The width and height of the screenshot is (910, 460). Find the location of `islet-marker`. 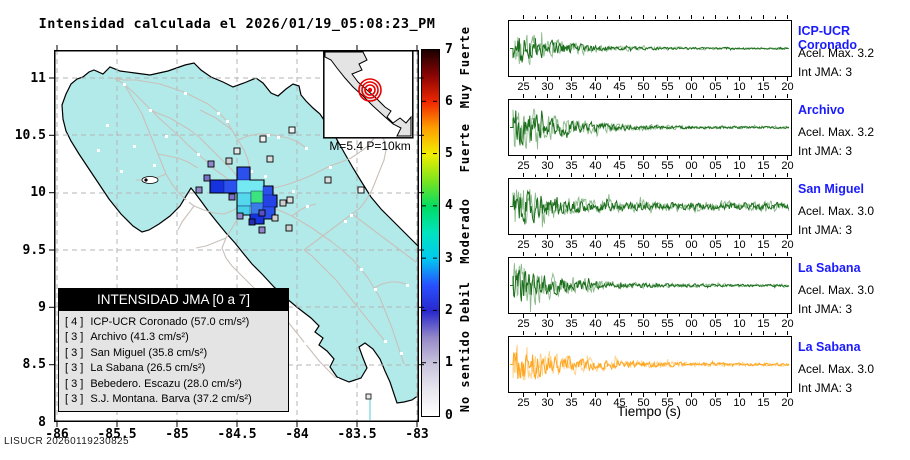

islet-marker is located at coordinates (368, 396).